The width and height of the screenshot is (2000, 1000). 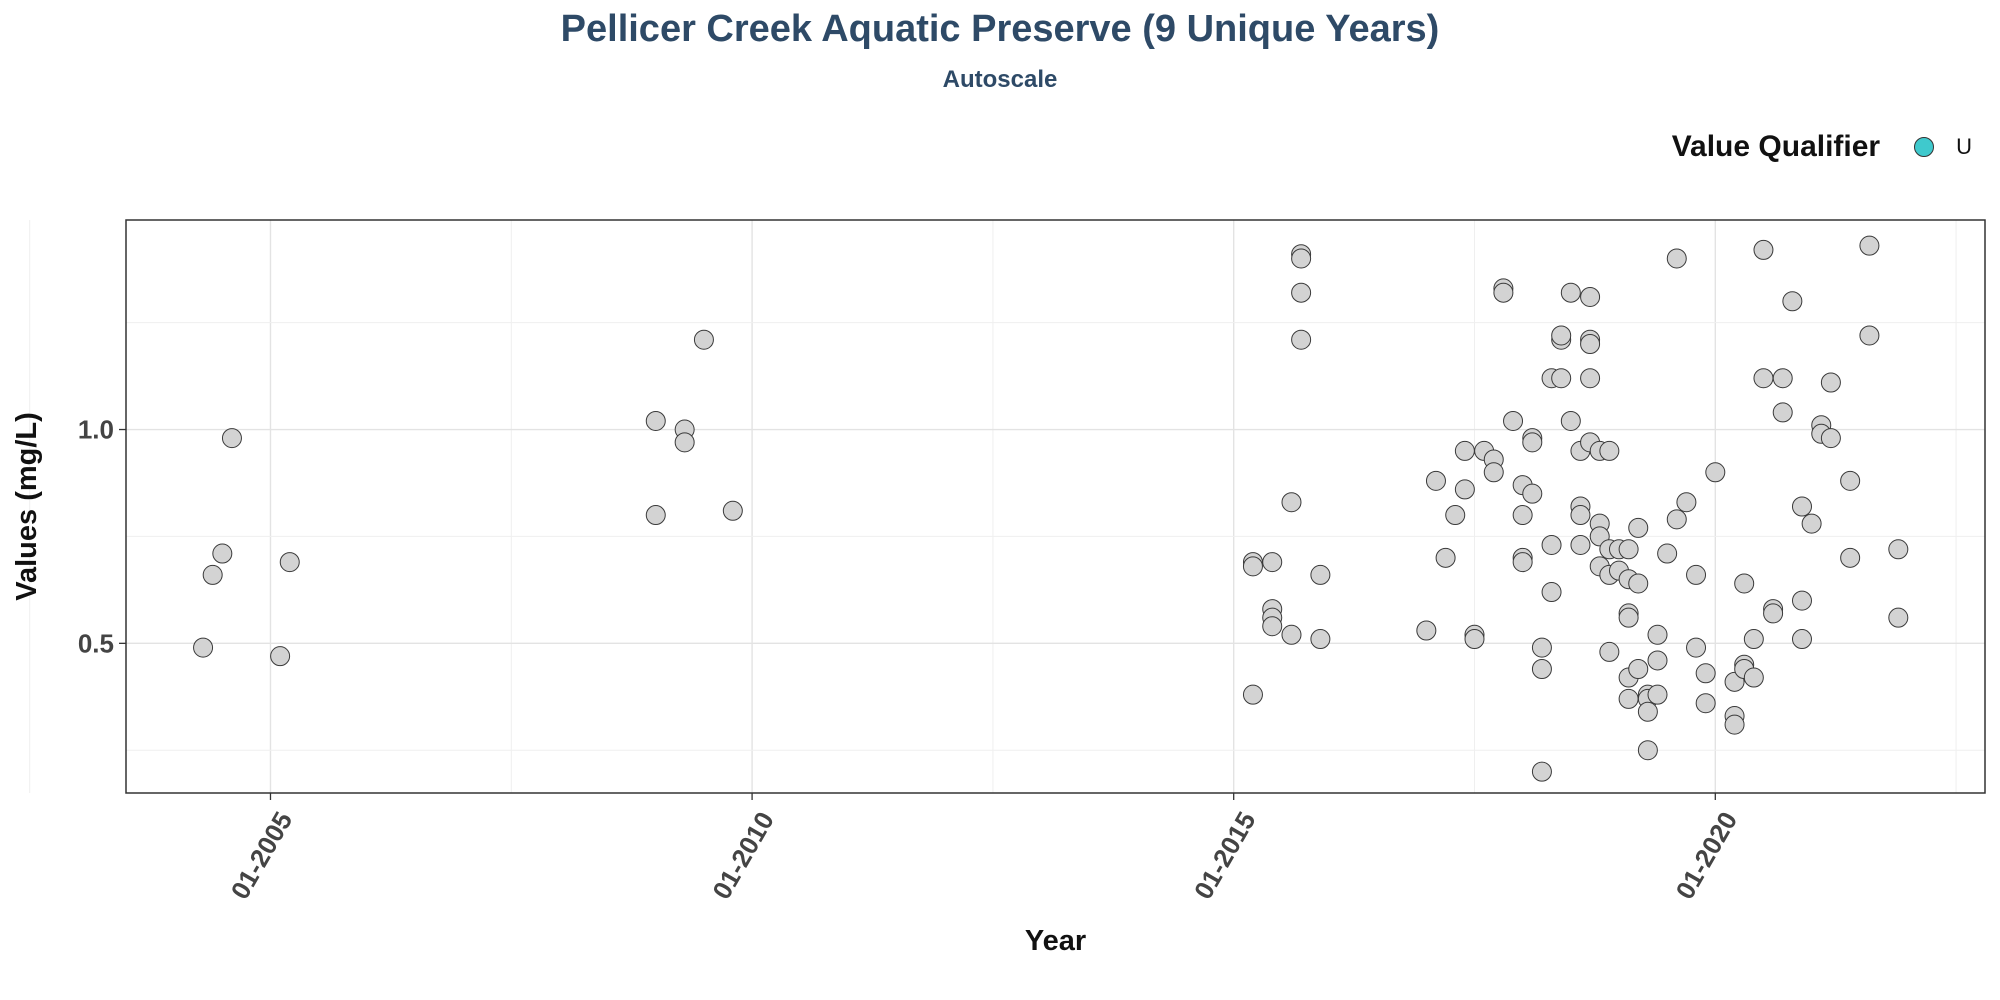 I want to click on x-tick-label: 01-2010, so click(x=743, y=856).